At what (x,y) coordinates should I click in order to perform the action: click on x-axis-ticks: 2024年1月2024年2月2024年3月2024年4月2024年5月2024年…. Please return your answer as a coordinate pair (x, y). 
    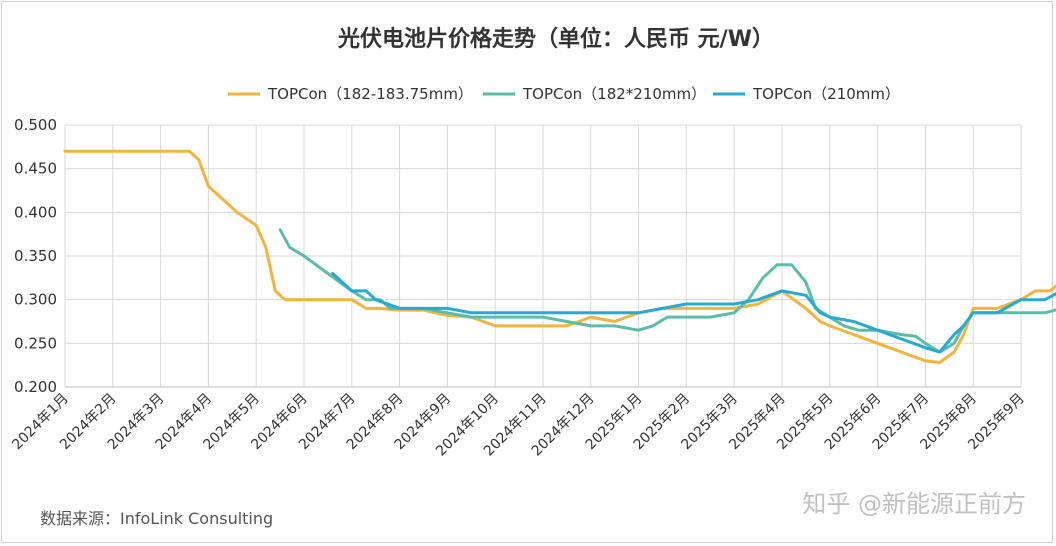
    Looking at the image, I should click on (518, 425).